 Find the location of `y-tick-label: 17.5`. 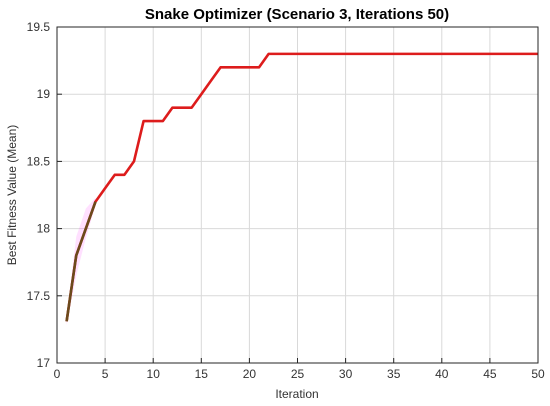

y-tick-label: 17.5 is located at coordinates (39, 296).